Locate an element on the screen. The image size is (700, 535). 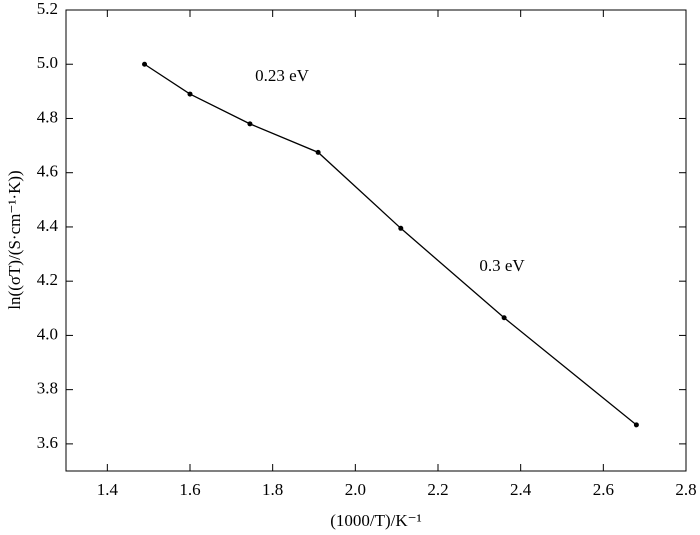
y-tick-label: 3.8 is located at coordinates (47, 388).